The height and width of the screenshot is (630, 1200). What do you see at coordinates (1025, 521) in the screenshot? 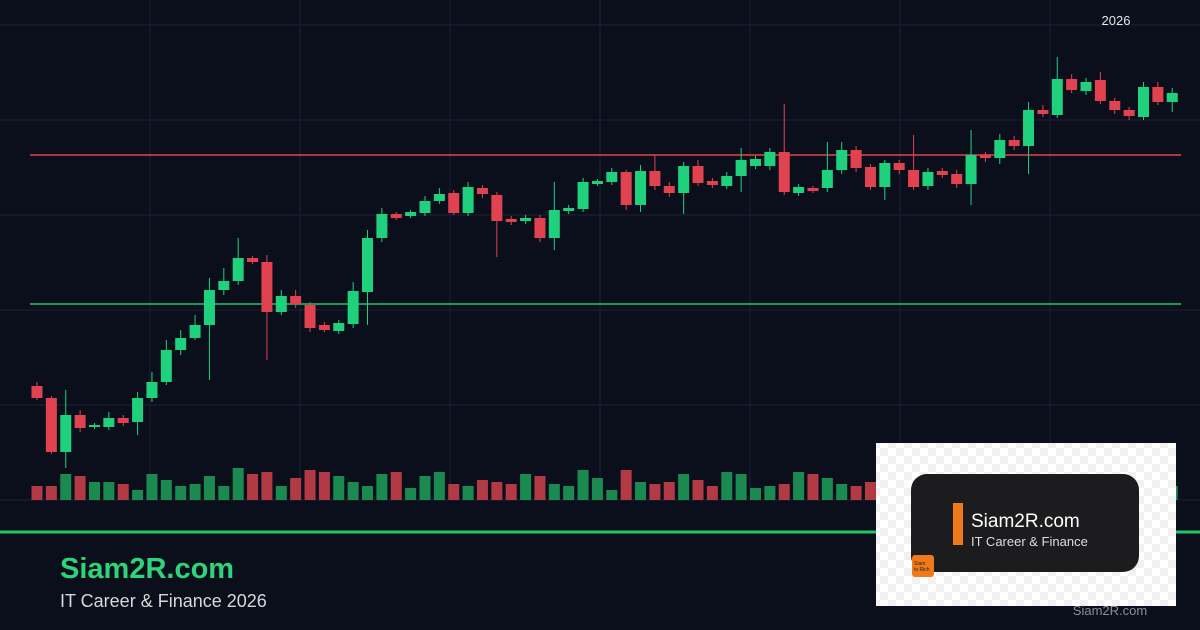
I see `logo-name: Siam2R.com` at bounding box center [1025, 521].